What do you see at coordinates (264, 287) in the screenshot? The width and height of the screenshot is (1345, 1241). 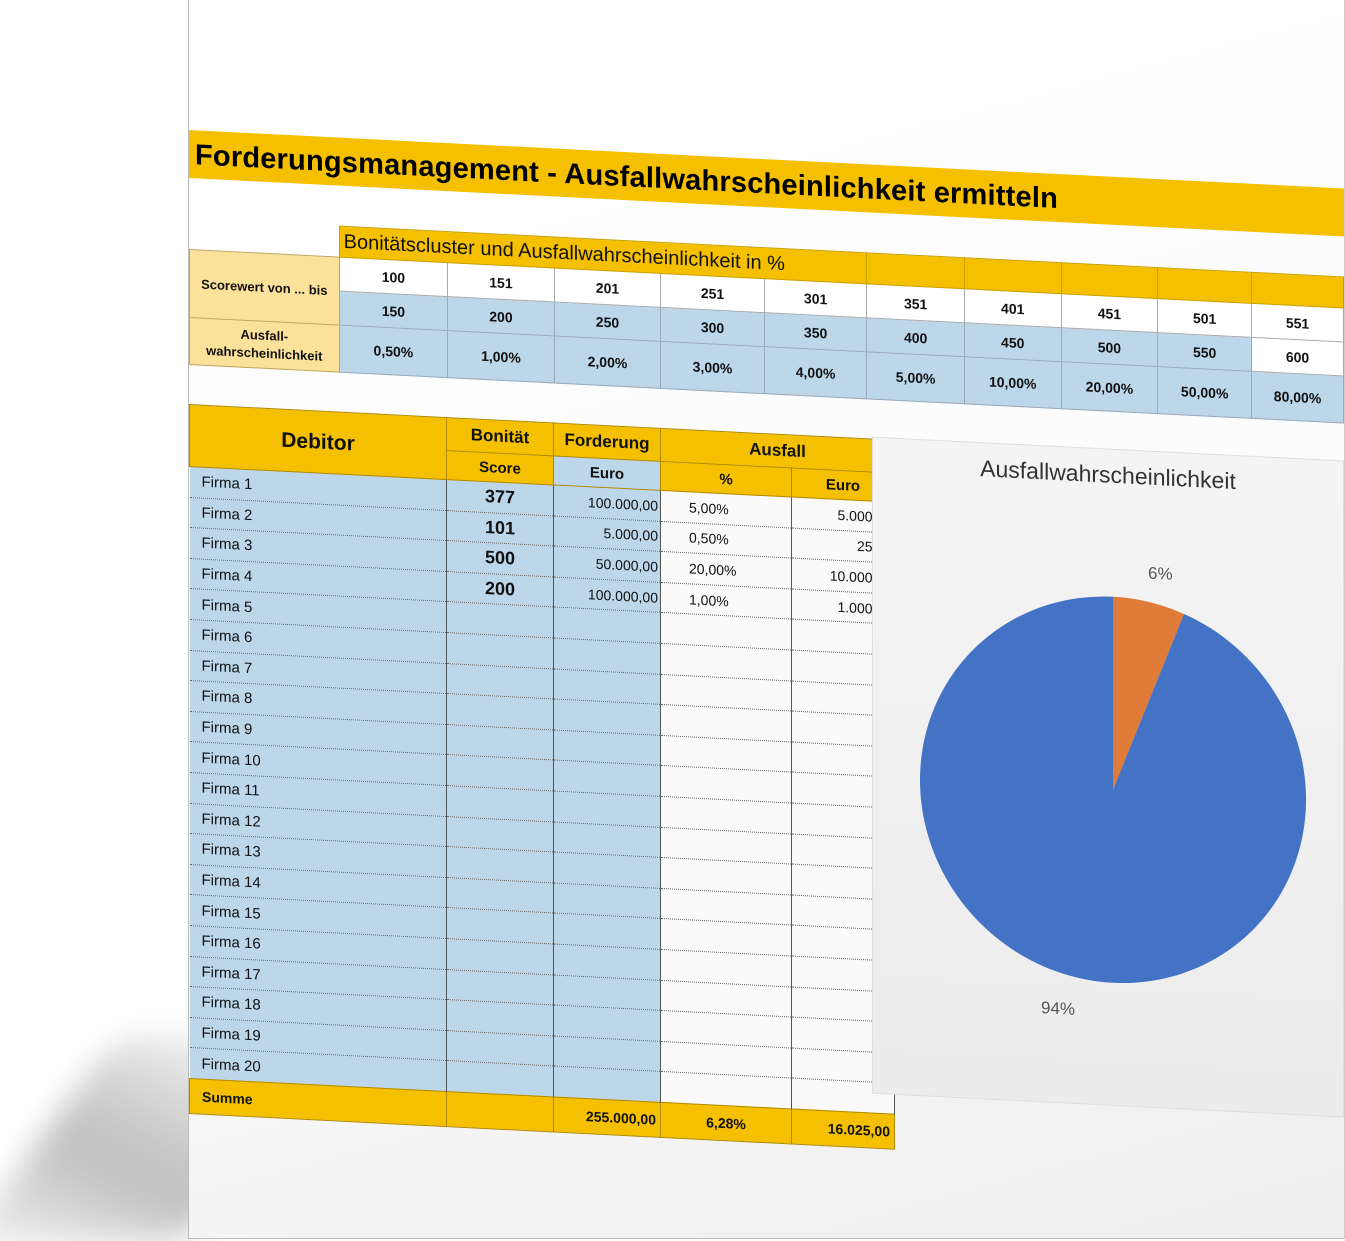 I see `score-label: Scorewert von ... bis` at bounding box center [264, 287].